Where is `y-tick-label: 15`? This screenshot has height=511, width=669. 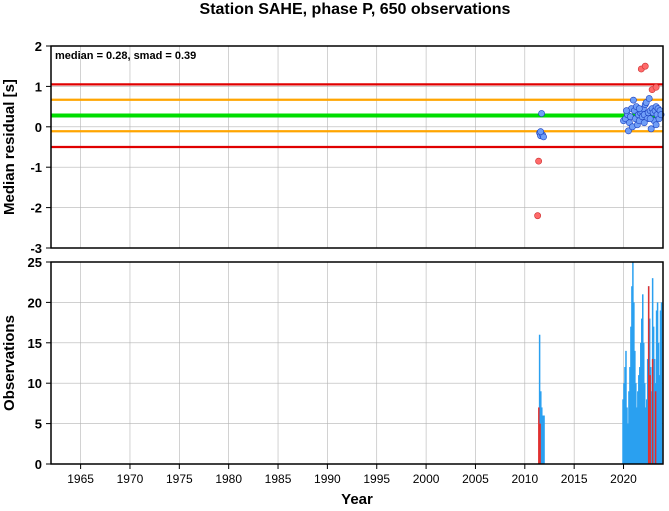 y-tick-label: 15 is located at coordinates (35, 343).